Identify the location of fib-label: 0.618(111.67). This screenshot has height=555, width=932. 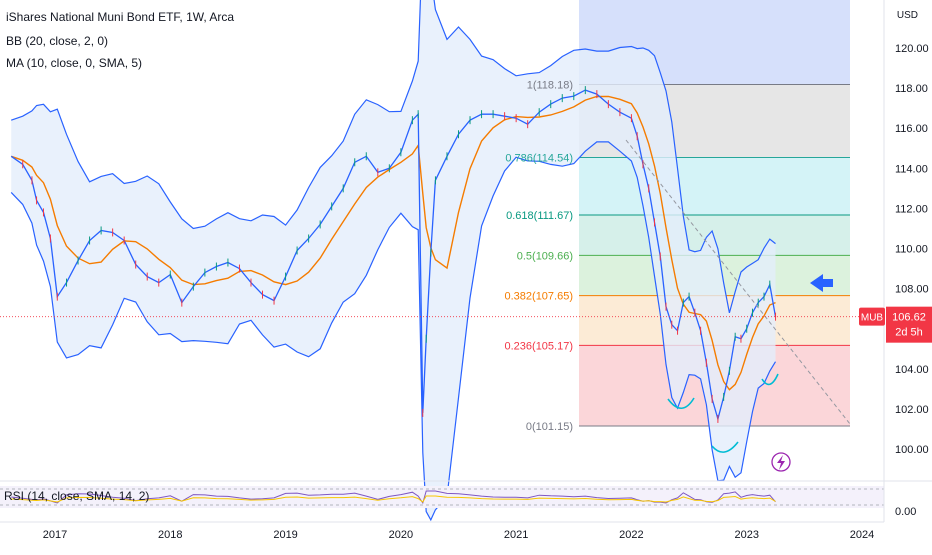
(539, 216).